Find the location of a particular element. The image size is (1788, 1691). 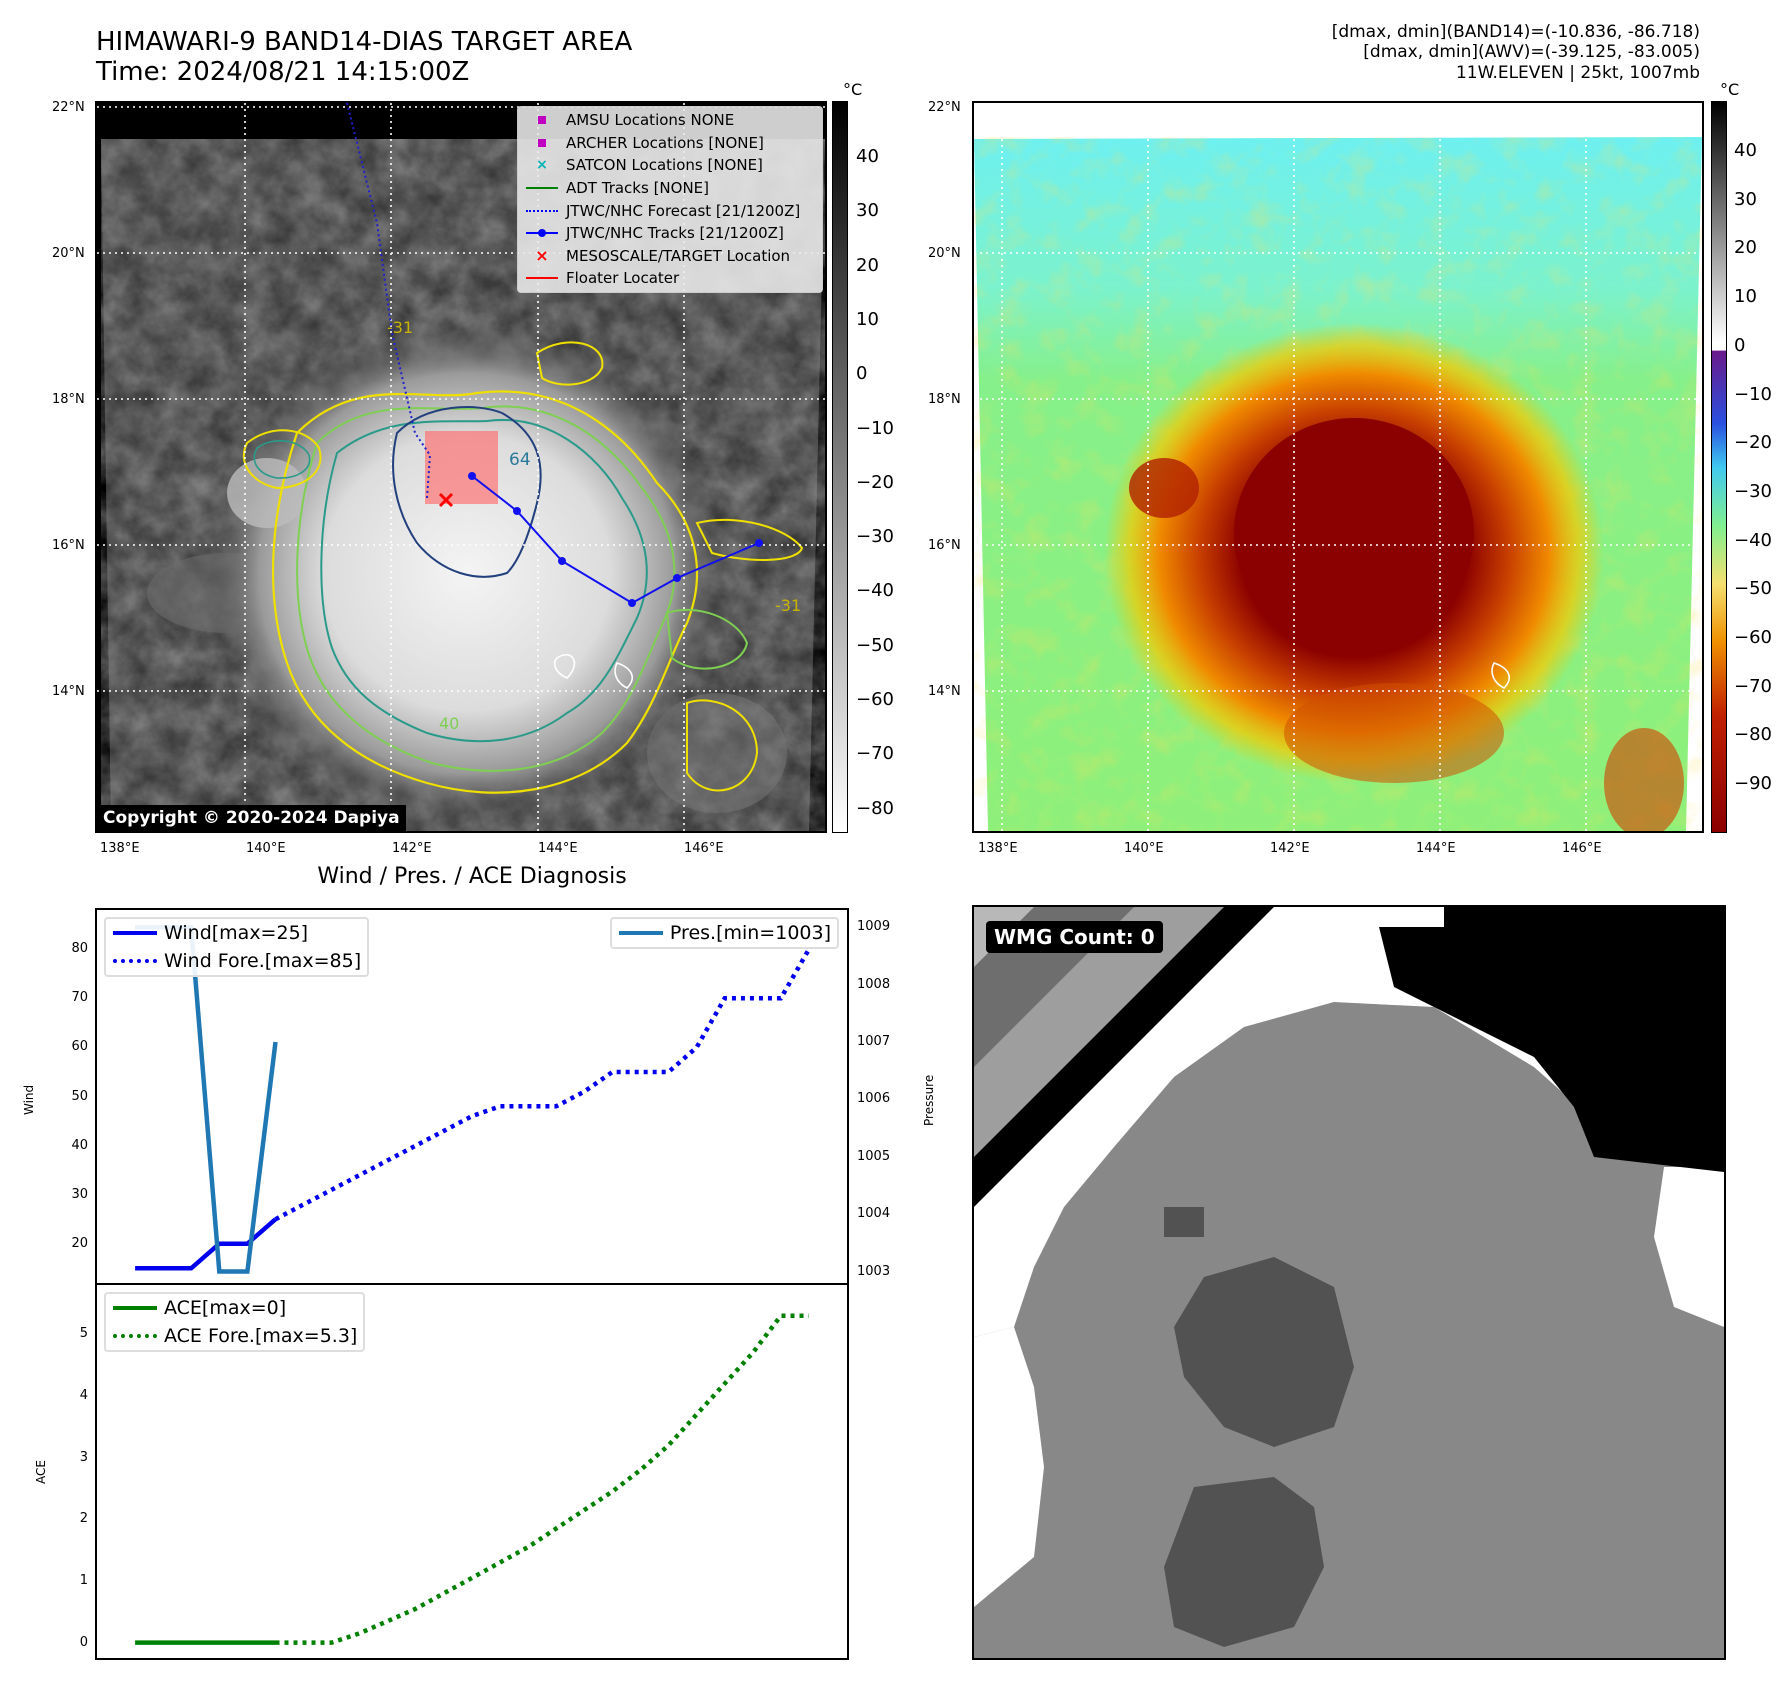

axis-tick-label: 4 is located at coordinates (83, 1395).